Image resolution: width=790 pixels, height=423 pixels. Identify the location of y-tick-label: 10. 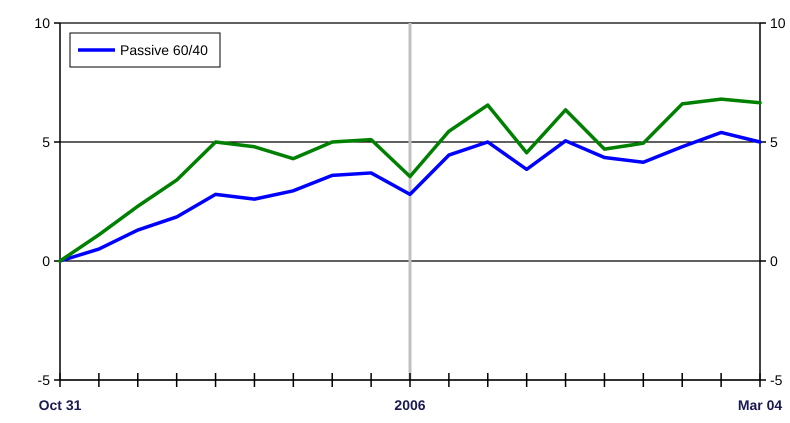
(42, 22).